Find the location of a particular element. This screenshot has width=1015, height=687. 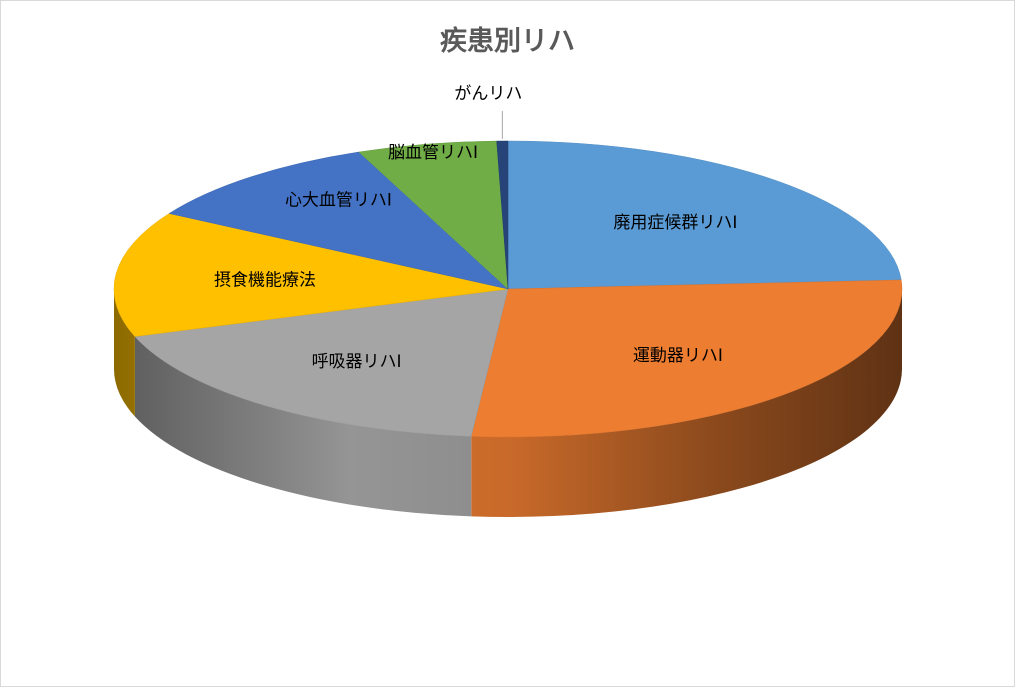

slice-6-label: 脳血管リハⅠ is located at coordinates (433, 153).